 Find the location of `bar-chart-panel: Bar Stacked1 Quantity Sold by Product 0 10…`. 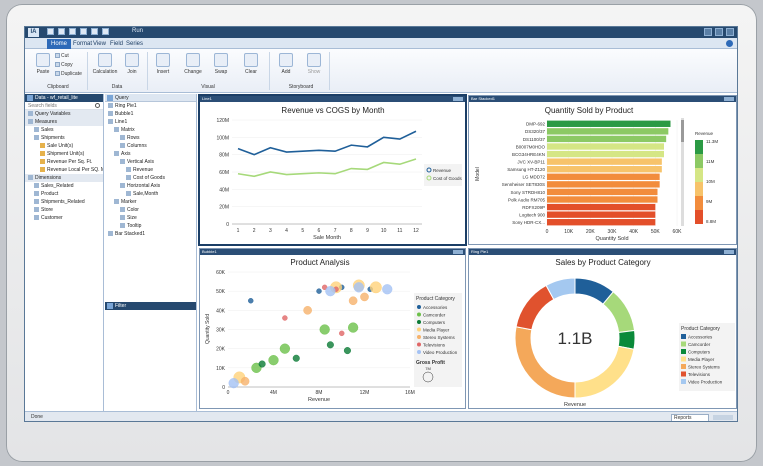

bar-chart-panel: Bar Stacked1 Quantity Sold by Product 0 10… is located at coordinates (602, 170).